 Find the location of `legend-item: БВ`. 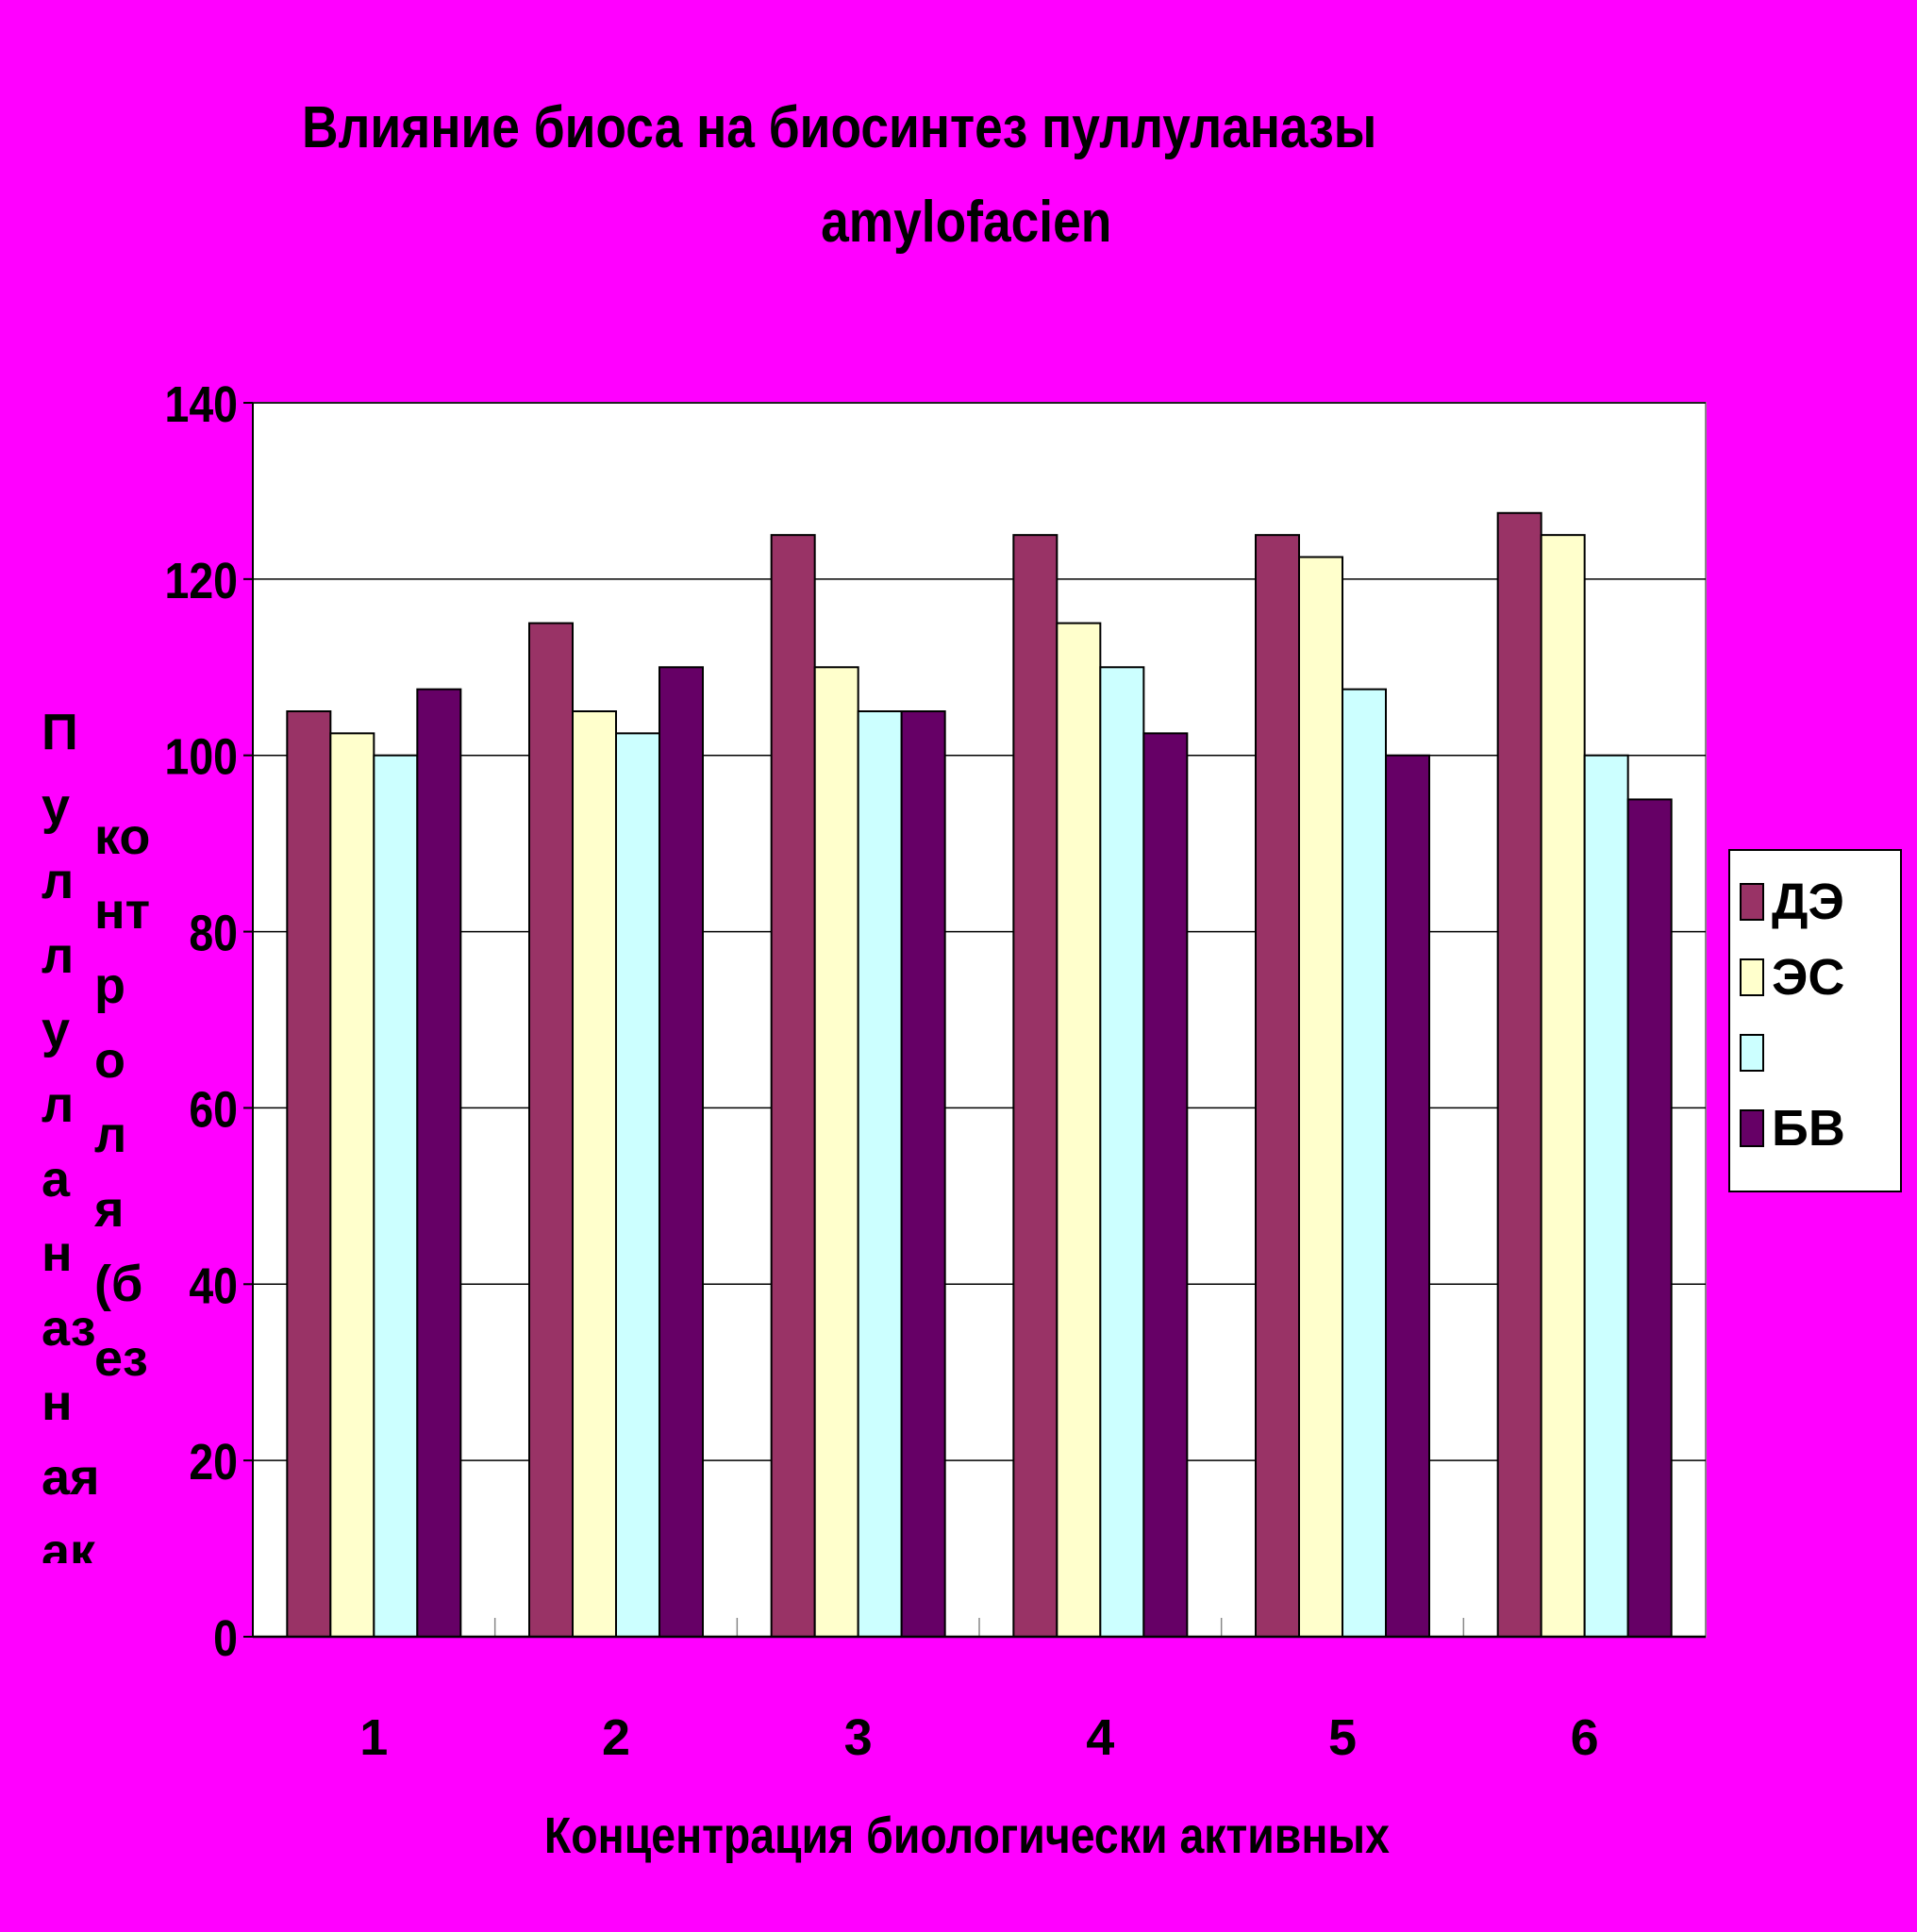

legend-item: БВ is located at coordinates (1792, 1128).